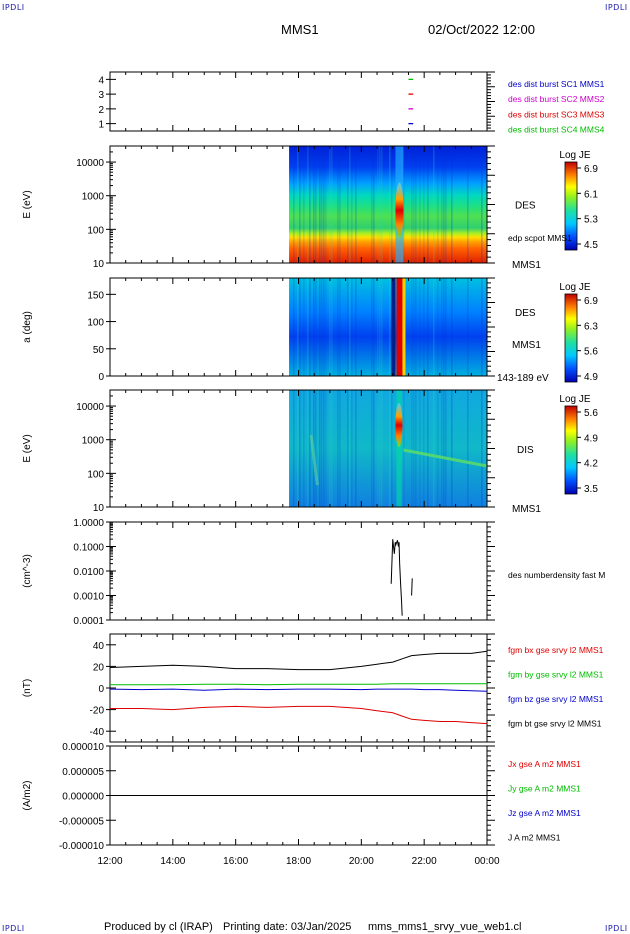 This screenshot has width=630, height=934. What do you see at coordinates (27, 796) in the screenshot?
I see `y-axis-label-7: (A/m2)` at bounding box center [27, 796].